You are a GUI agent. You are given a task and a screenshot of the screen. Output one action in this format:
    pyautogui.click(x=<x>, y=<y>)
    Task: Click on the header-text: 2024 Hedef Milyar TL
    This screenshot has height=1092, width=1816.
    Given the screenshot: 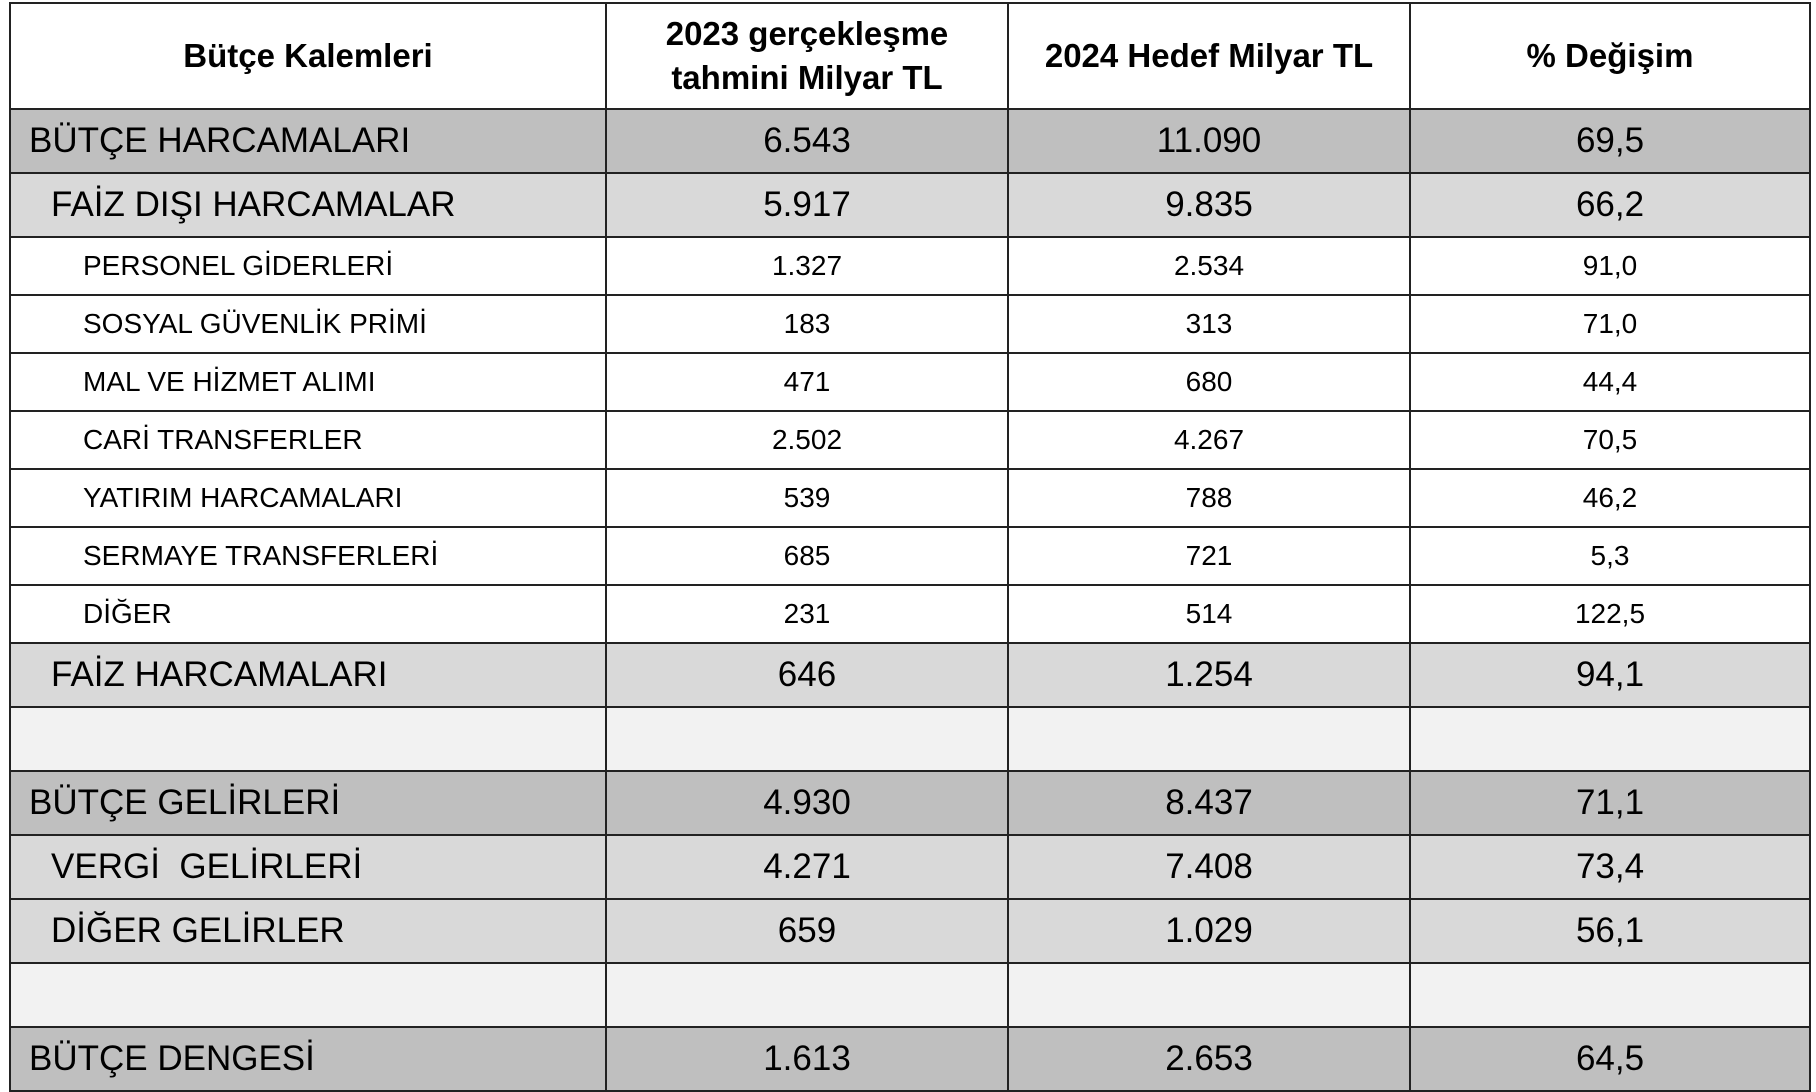 What is the action you would take?
    pyautogui.click(x=1209, y=55)
    